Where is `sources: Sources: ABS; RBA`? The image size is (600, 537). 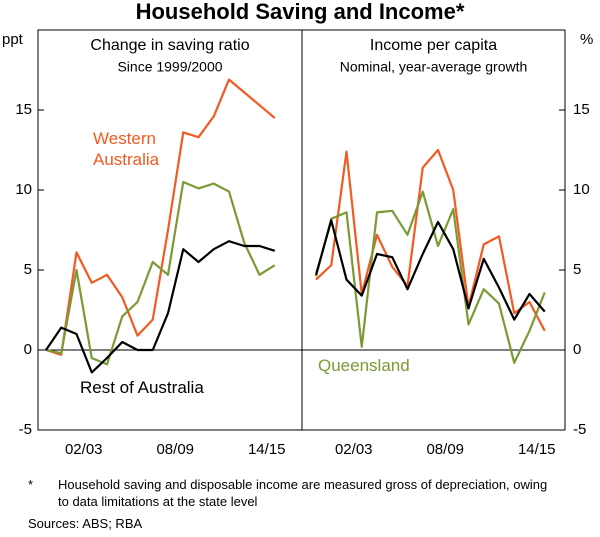 sources: Sources: ABS; RBA is located at coordinates (85, 523).